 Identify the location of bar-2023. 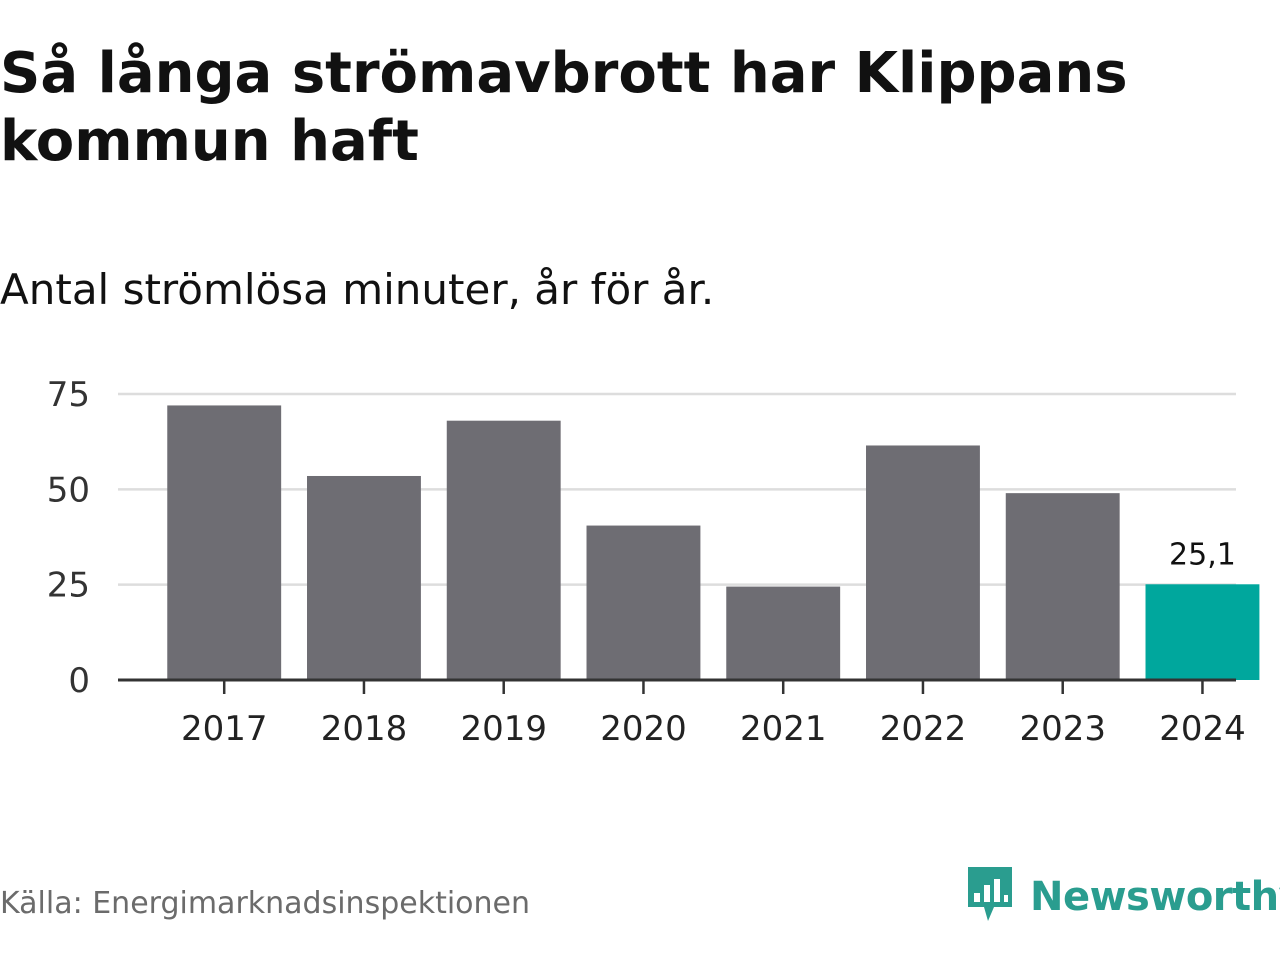
(1062, 586).